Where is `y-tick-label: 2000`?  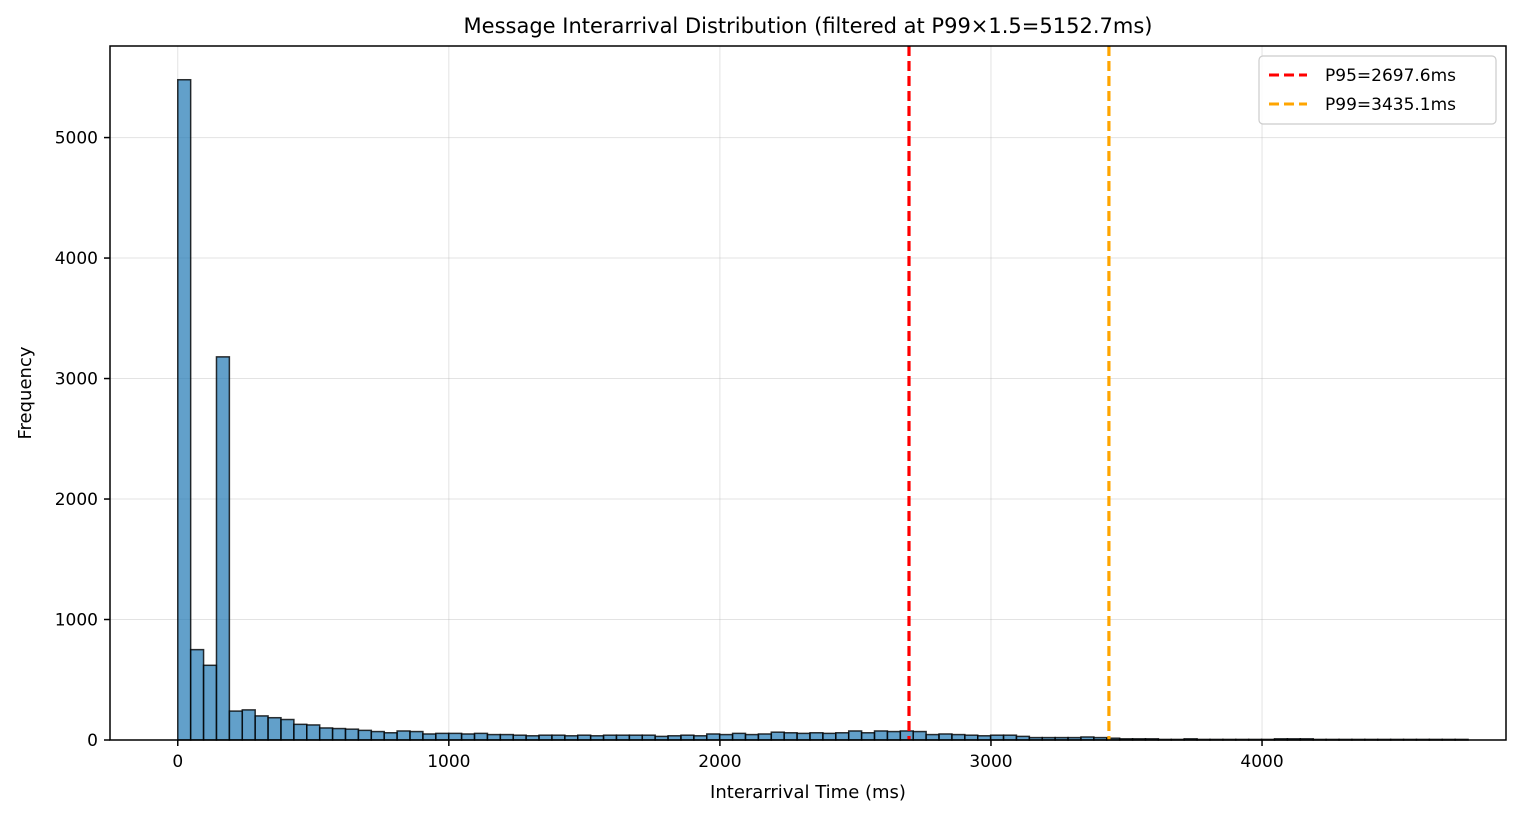 y-tick-label: 2000 is located at coordinates (76, 500).